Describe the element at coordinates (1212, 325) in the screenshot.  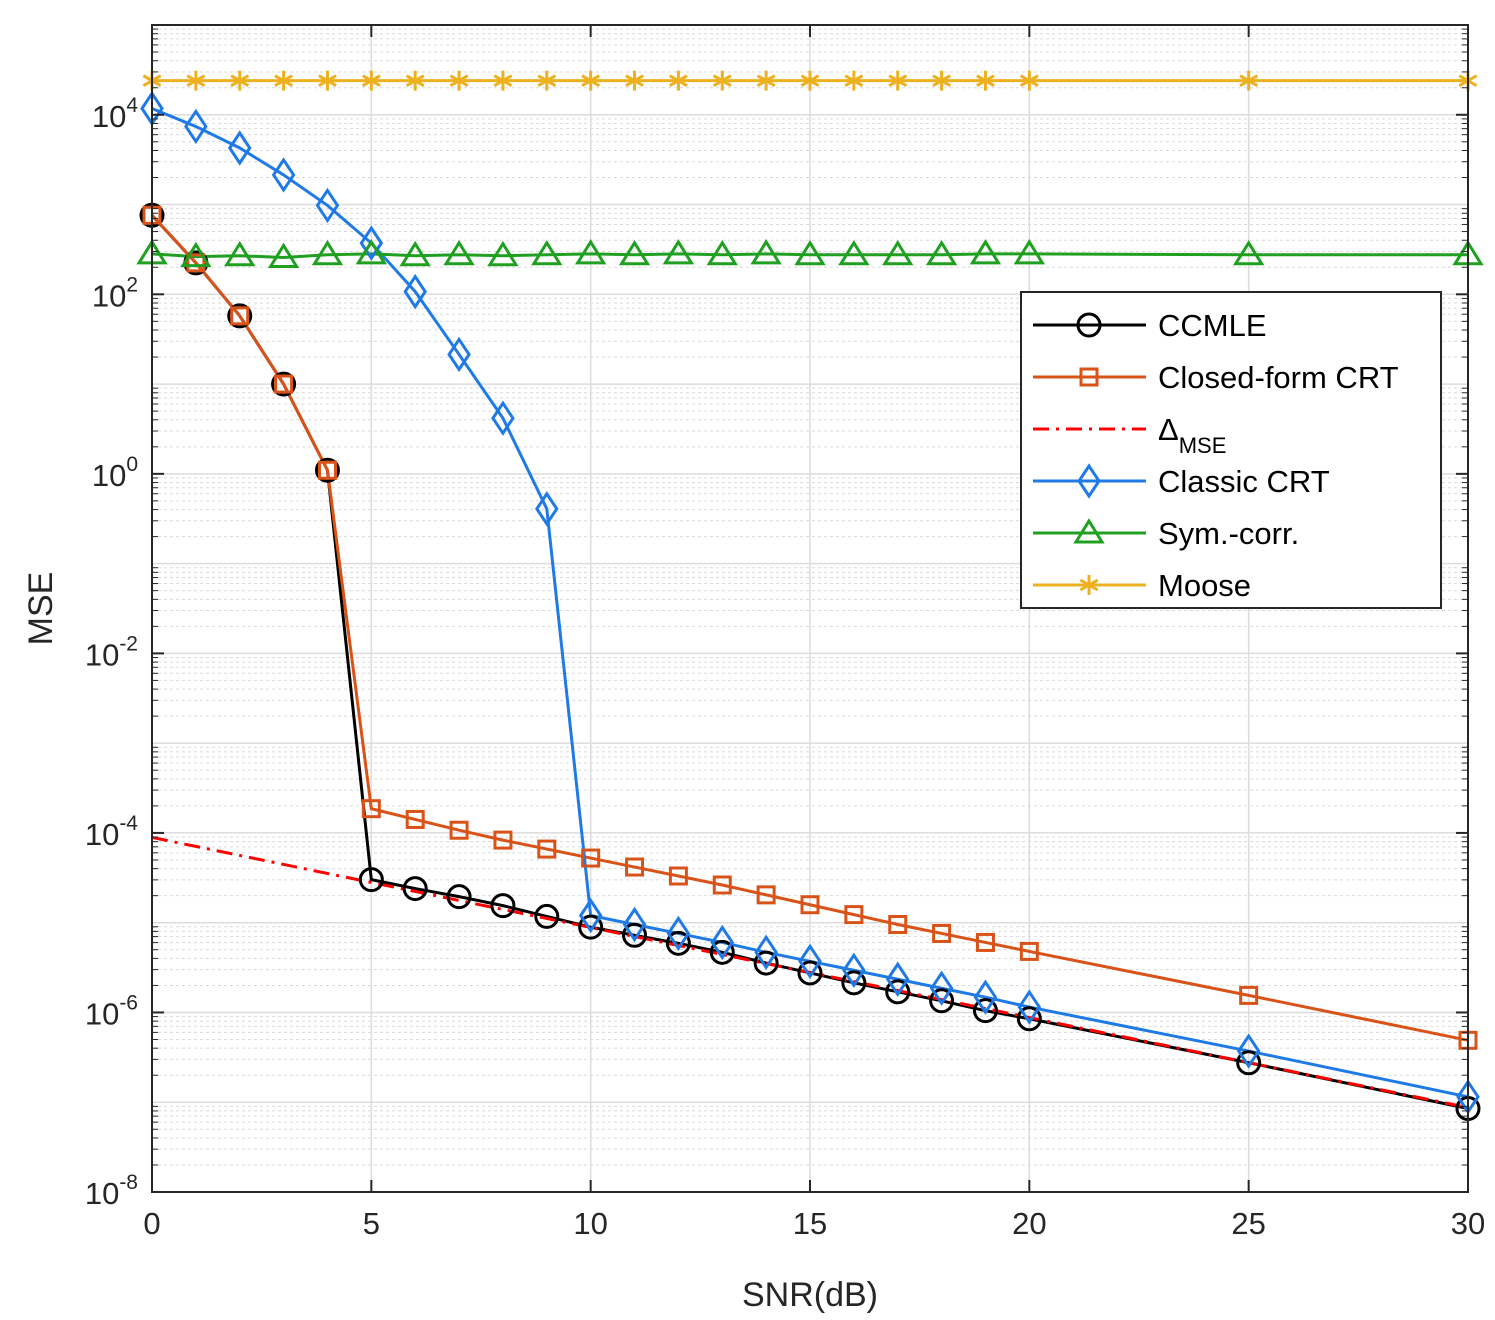
I see `legend-label-ccmle: CCMLE` at that location.